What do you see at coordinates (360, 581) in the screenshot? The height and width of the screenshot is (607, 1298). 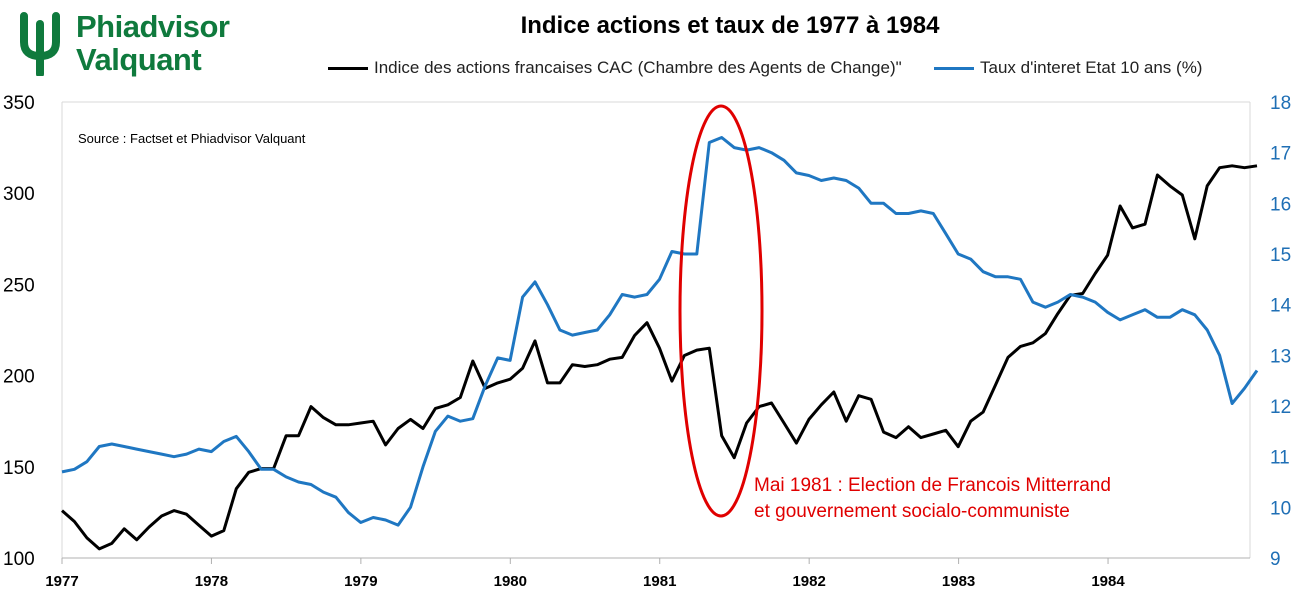 I see `x-tick-label: 1979` at bounding box center [360, 581].